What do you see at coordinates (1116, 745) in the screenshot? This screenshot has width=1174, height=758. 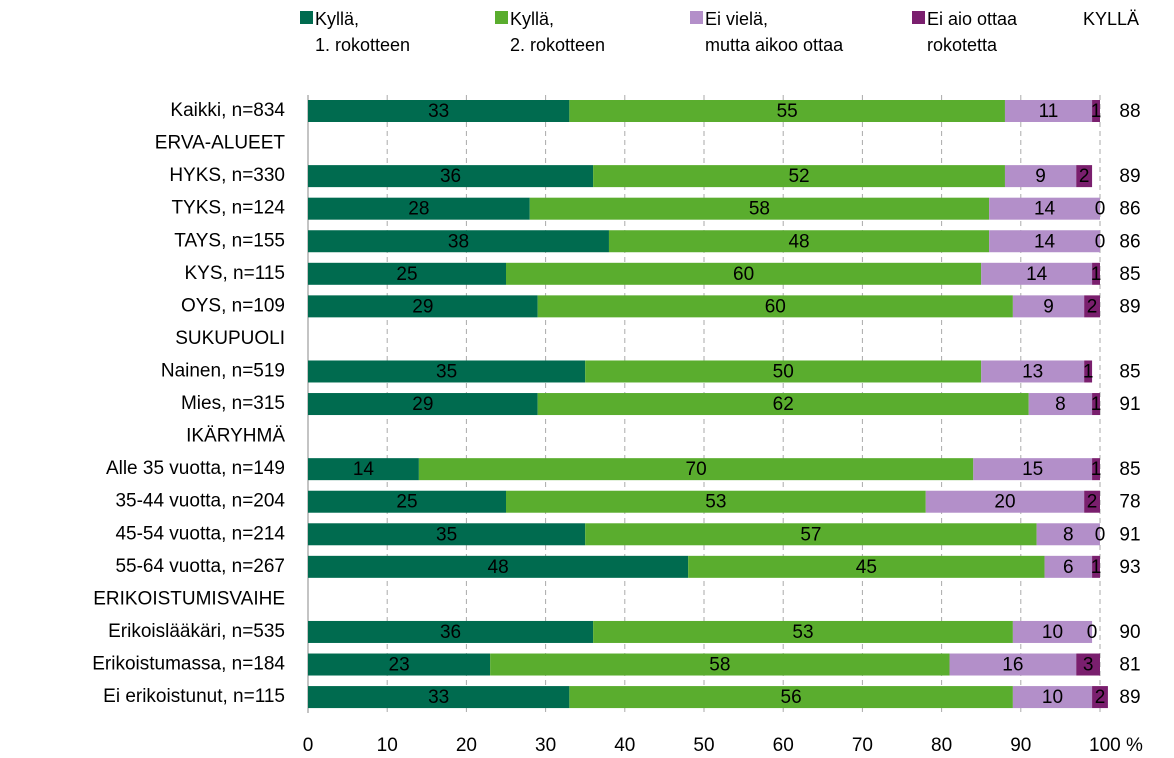 I see `x-tick-label: 100 %` at bounding box center [1116, 745].